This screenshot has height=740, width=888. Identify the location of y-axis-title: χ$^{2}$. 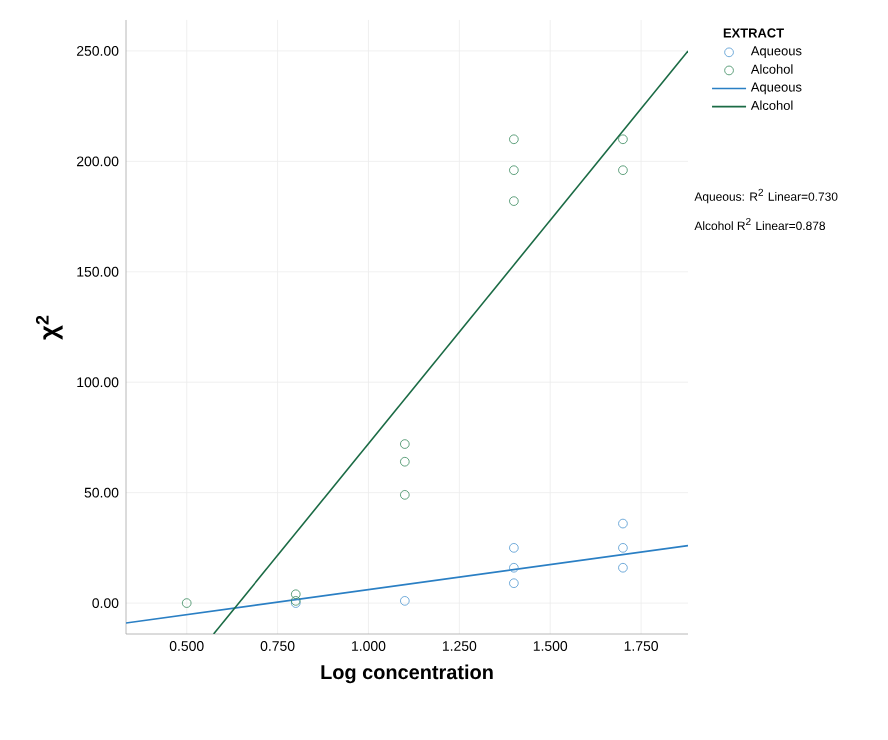
(49, 327).